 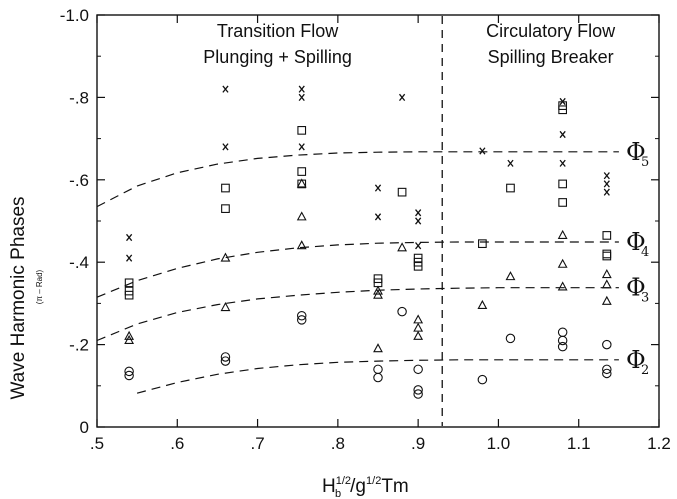 What do you see at coordinates (358, 486) in the screenshot?
I see `x-axis-title-mid: /g` at bounding box center [358, 486].